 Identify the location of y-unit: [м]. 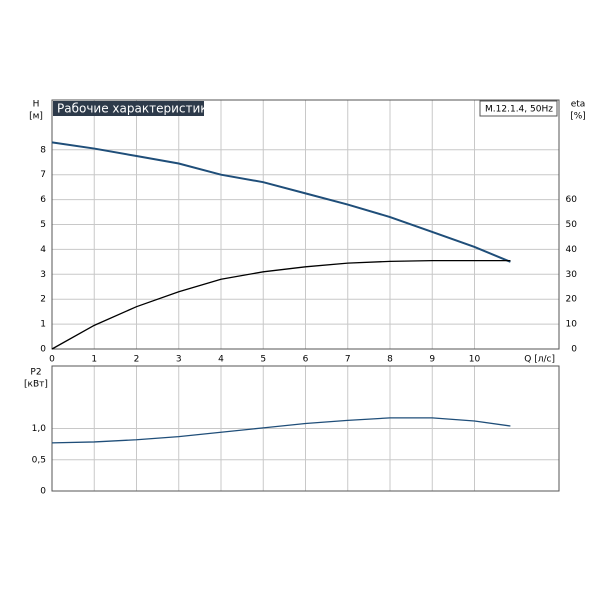
(36, 117).